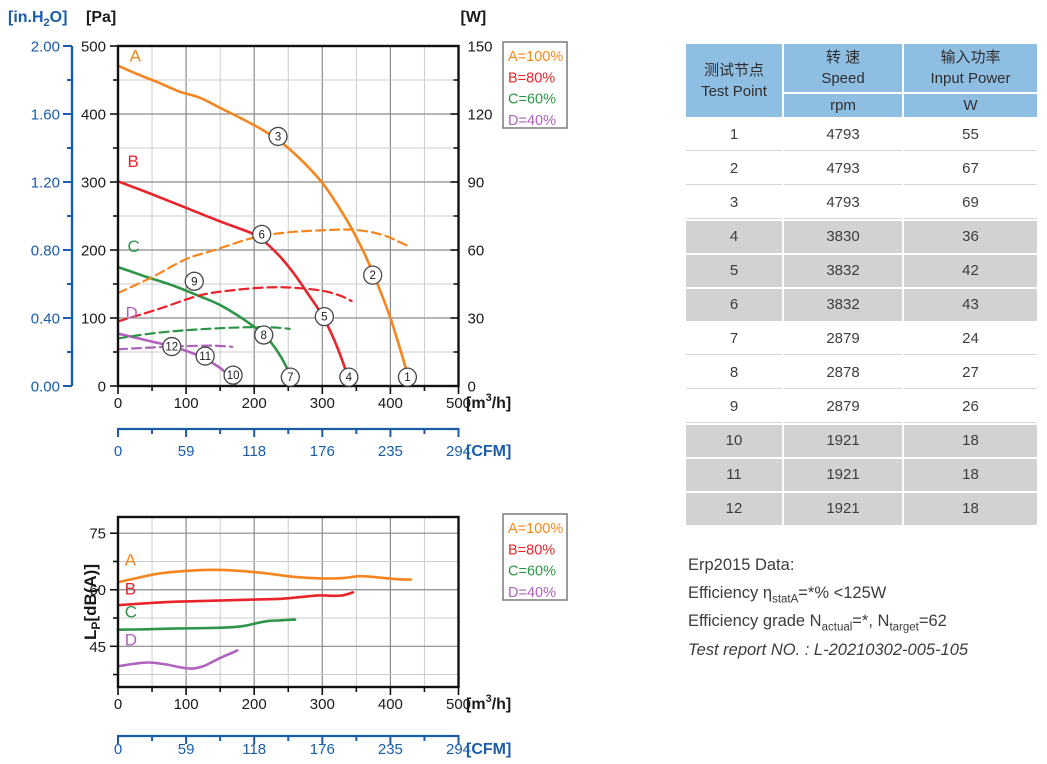  Describe the element at coordinates (843, 78) in the screenshot. I see `speed-header-en: Speed` at that location.